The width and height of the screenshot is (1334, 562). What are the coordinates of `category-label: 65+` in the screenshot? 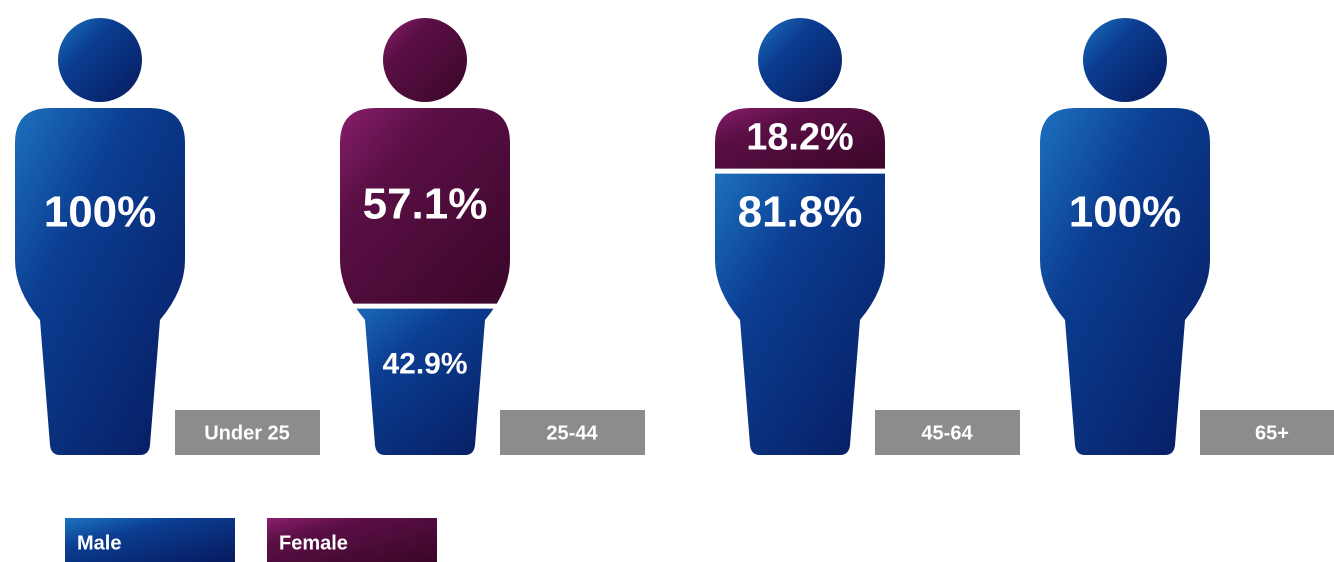 It's located at (1272, 433).